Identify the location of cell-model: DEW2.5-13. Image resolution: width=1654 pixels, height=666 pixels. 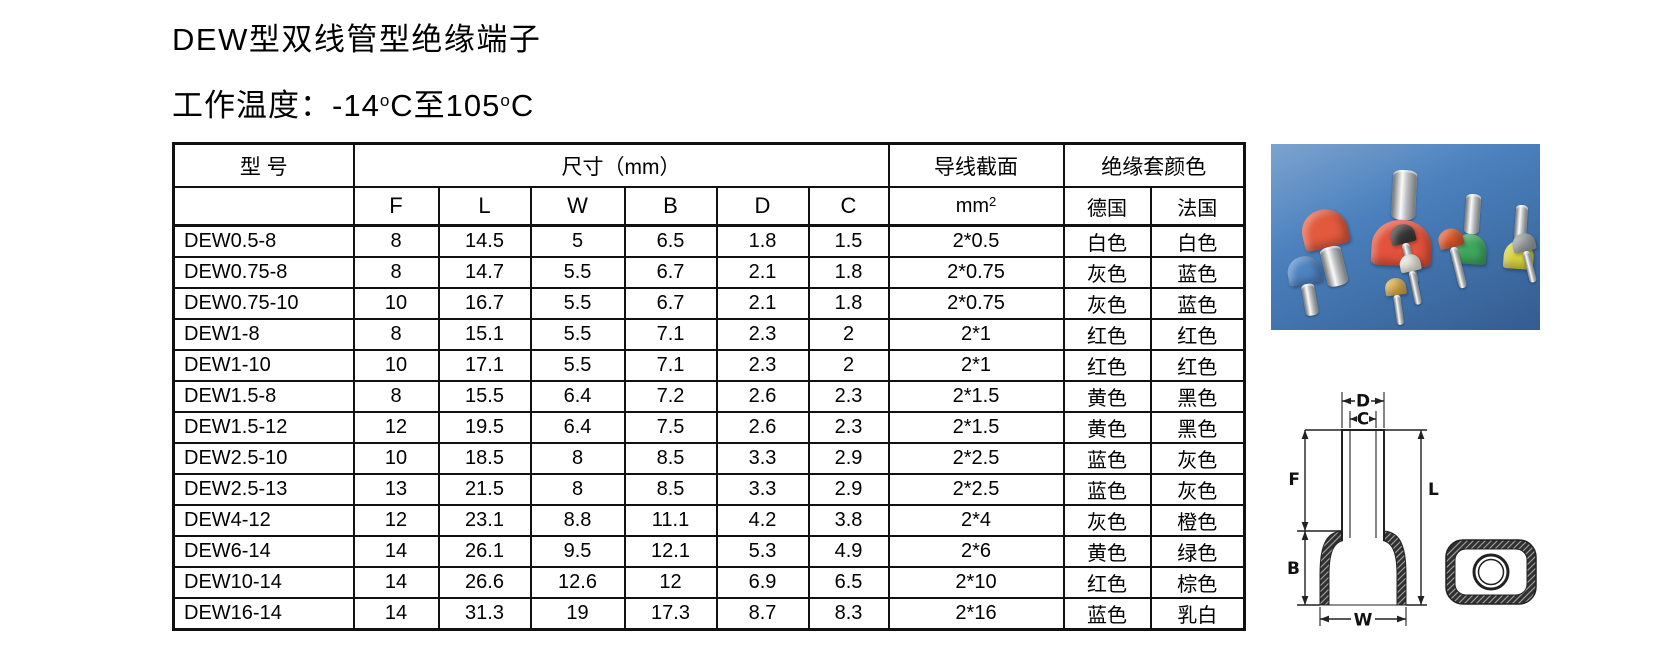
(263, 489).